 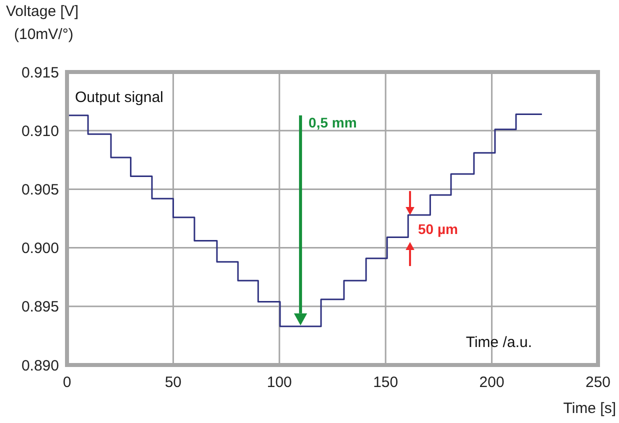 I want to click on annotation: 50 µm, so click(x=438, y=229).